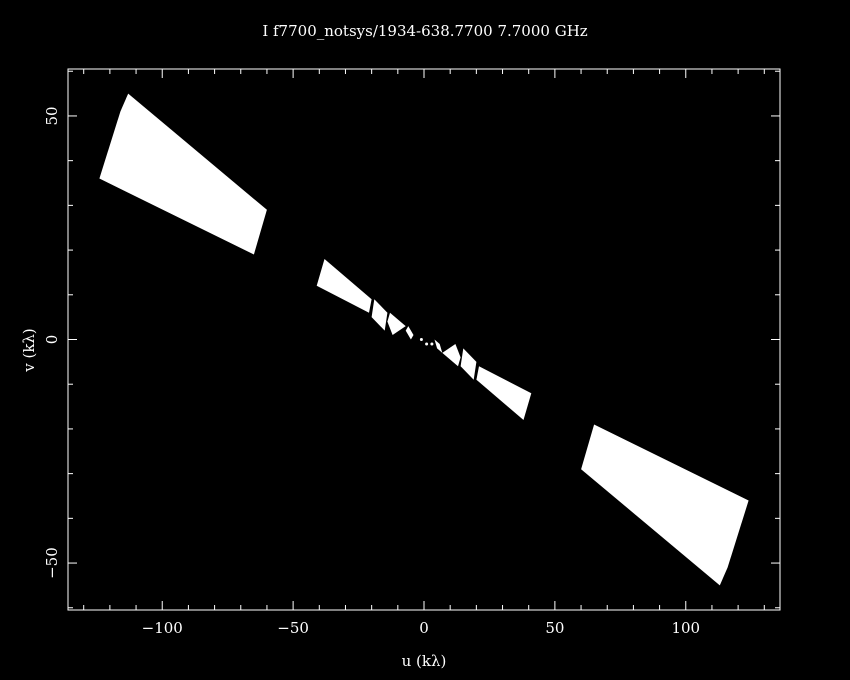 The height and width of the screenshot is (680, 850). What do you see at coordinates (52, 115) in the screenshot?
I see `y-tick-label: 50` at bounding box center [52, 115].